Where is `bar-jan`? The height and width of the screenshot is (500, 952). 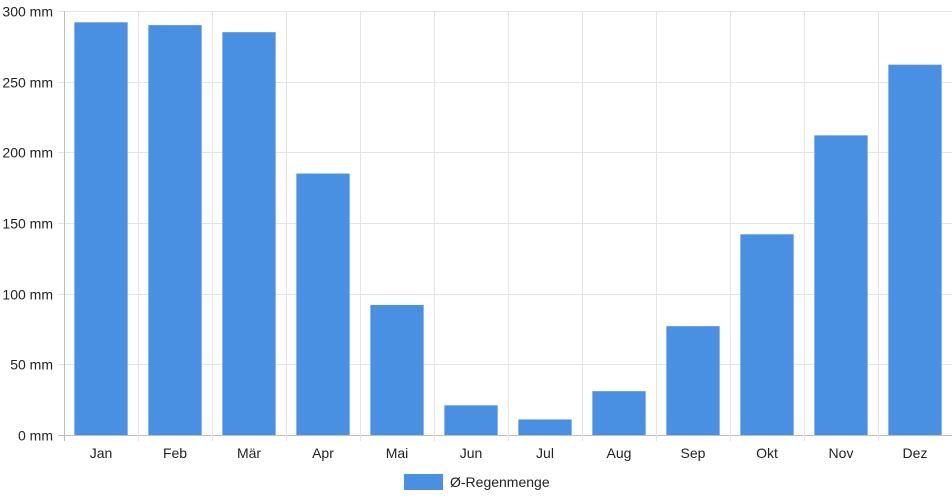 bar-jan is located at coordinates (101, 228).